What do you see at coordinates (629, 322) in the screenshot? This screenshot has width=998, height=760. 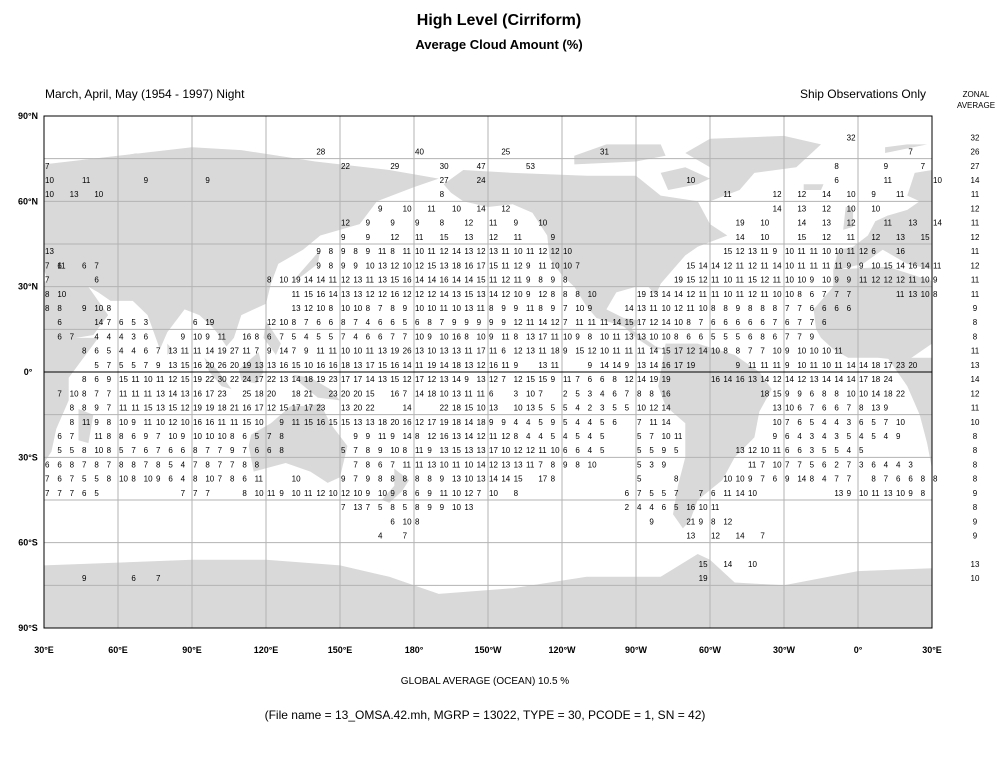 I see `cell-value: 15` at bounding box center [629, 322].